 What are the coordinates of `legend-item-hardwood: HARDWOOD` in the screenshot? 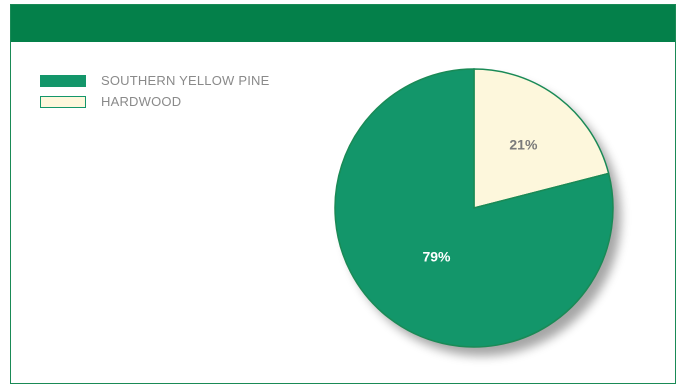 It's located at (154, 101).